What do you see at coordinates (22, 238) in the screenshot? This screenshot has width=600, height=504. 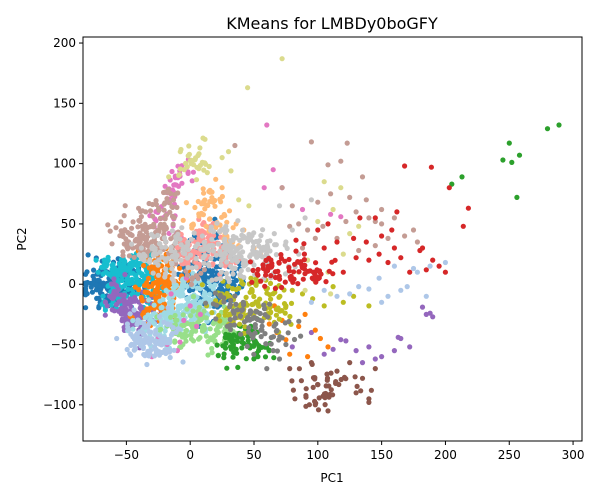 I see `y-axis-label: PC2` at bounding box center [22, 238].